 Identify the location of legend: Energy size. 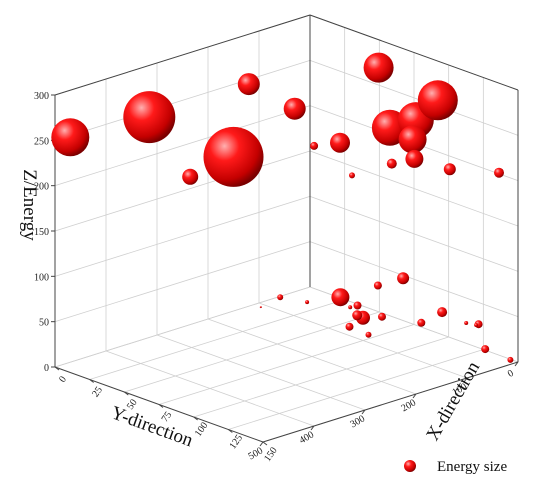
(455, 467).